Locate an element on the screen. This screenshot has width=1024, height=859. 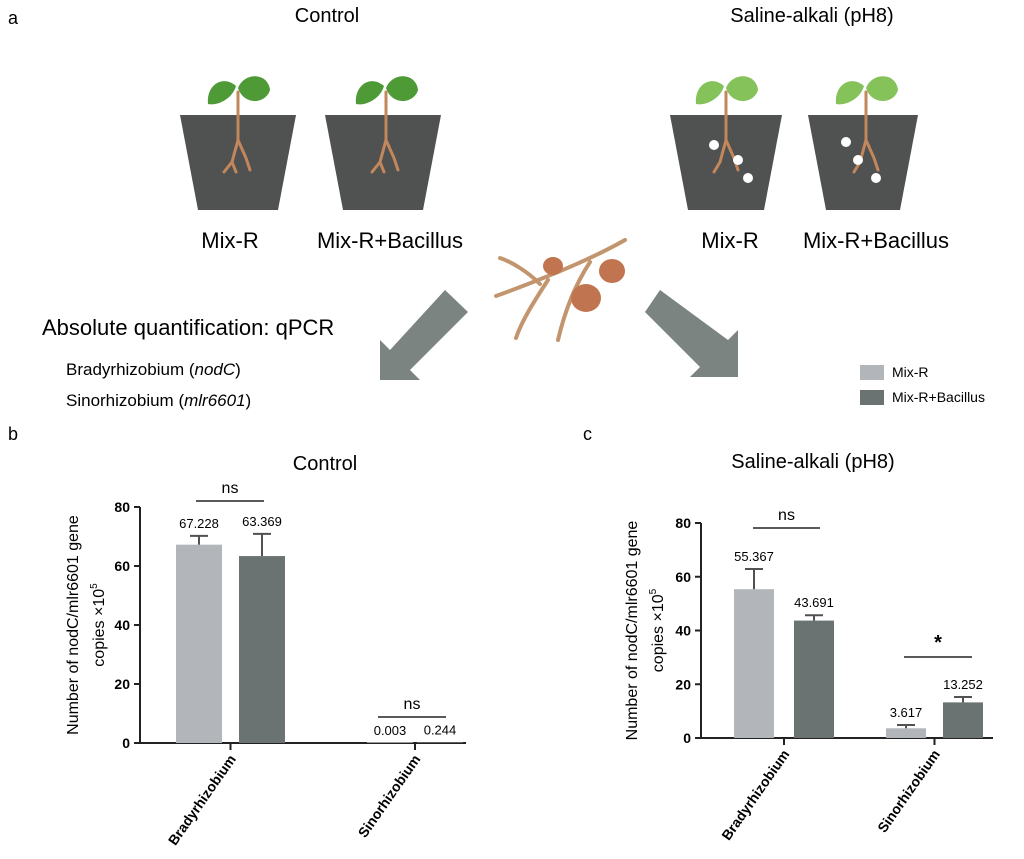
data-label: 13.252 is located at coordinates (963, 684).